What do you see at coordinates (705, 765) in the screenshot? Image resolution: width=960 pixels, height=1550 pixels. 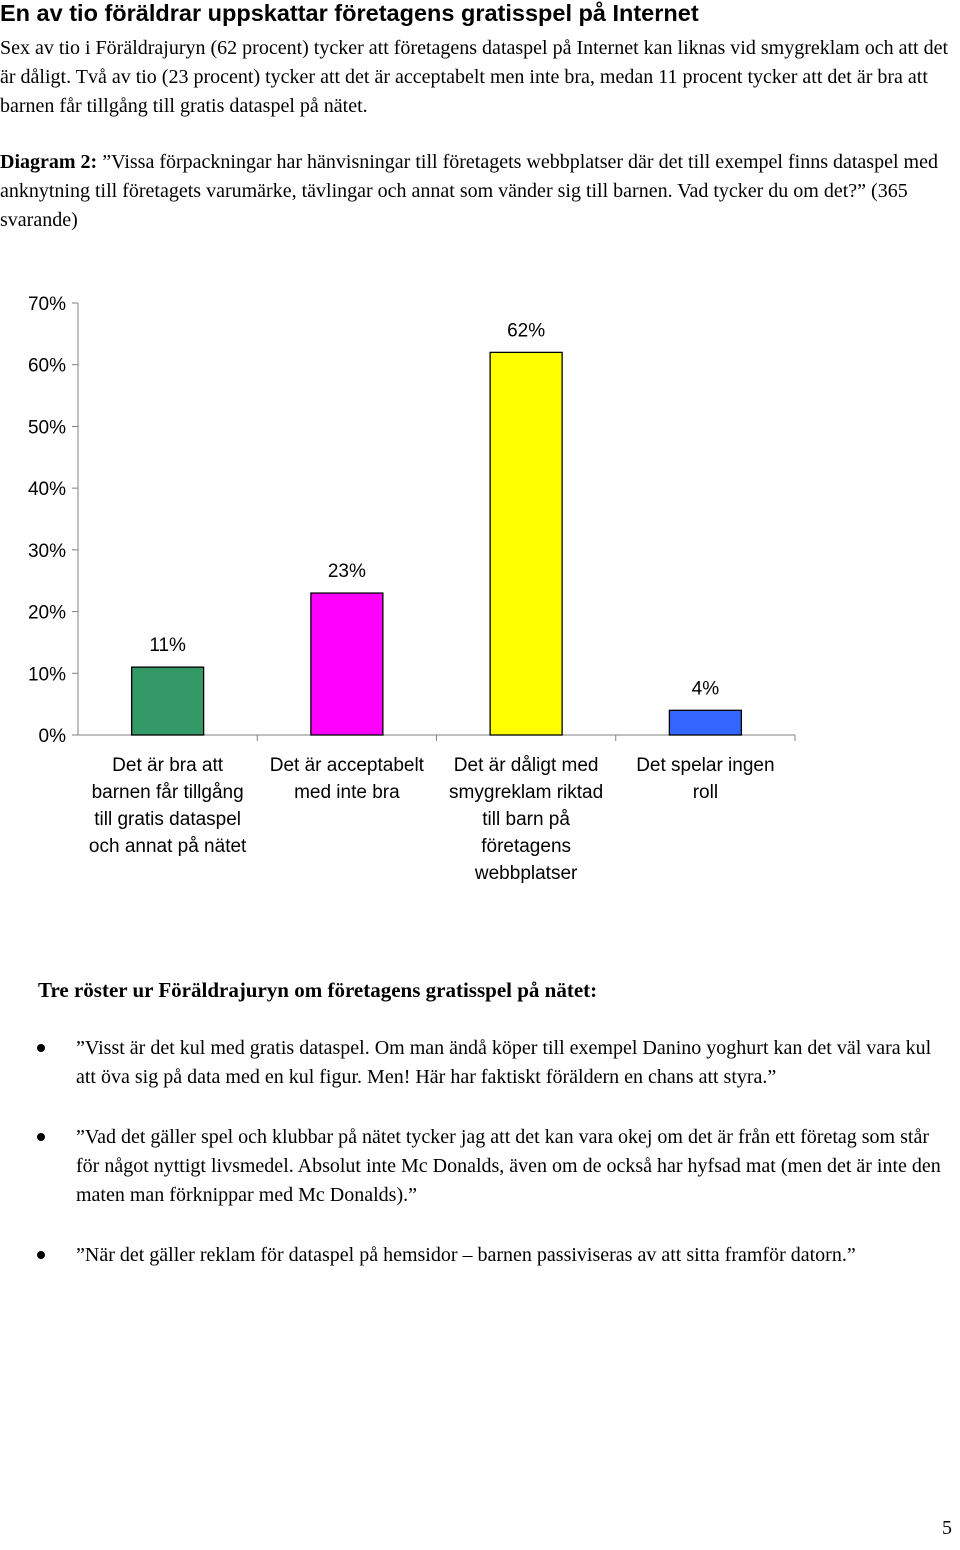 I see `x-tick-label-line: Det spelar ingen` at bounding box center [705, 765].